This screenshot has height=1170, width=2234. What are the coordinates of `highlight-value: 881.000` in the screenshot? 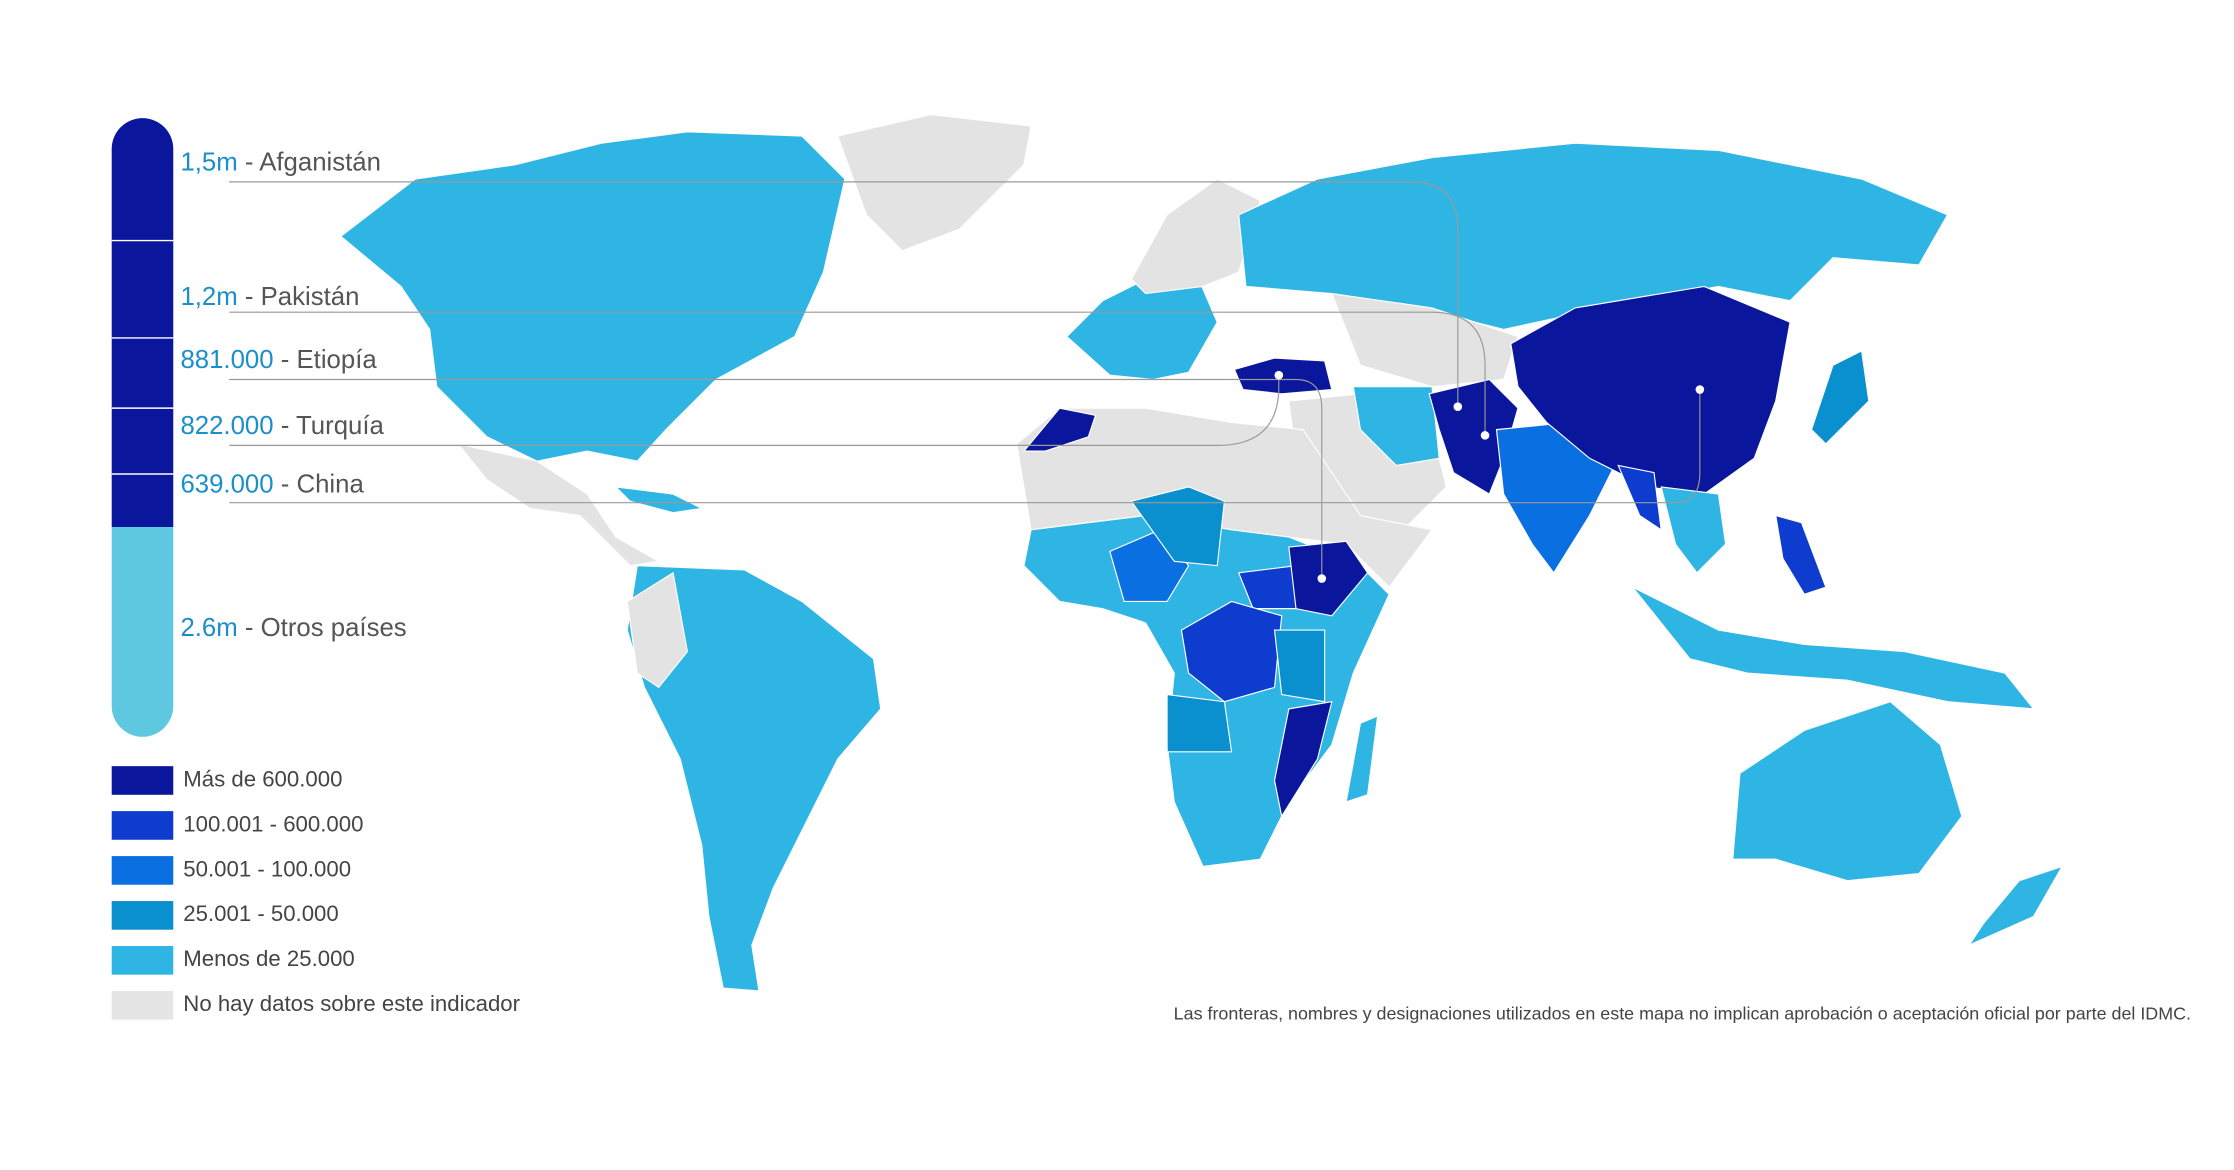 It's located at (226, 360).